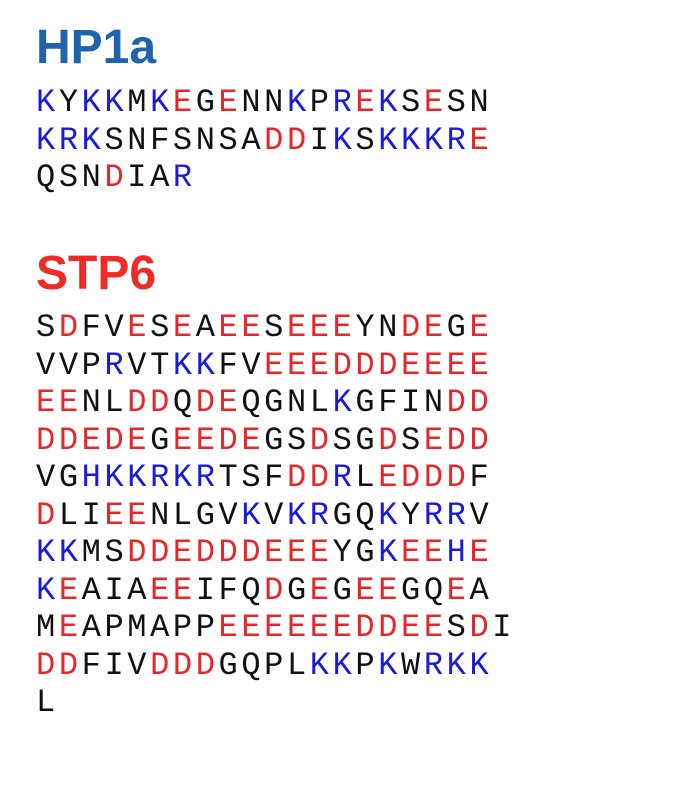 The image size is (676, 812). What do you see at coordinates (275, 666) in the screenshot?
I see `stp6-sequence-line: DDFIVDDDGQPLKKPKWRKK` at bounding box center [275, 666].